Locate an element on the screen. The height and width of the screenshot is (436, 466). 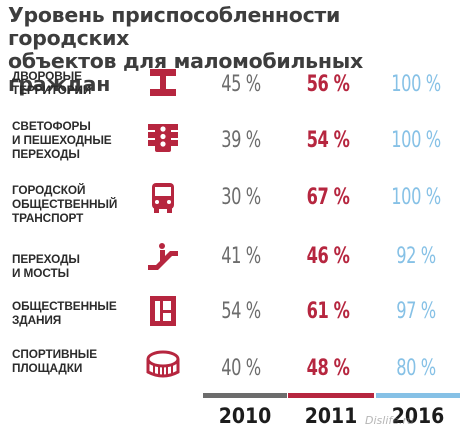
row-label-line: ОБЩЕСТВЕННЫЙ is located at coordinates (65, 204).